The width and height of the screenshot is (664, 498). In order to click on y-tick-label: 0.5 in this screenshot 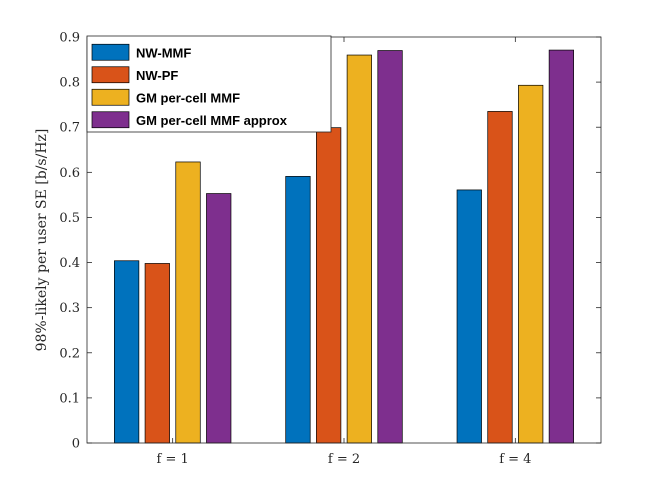, I will do `click(69, 218)`.